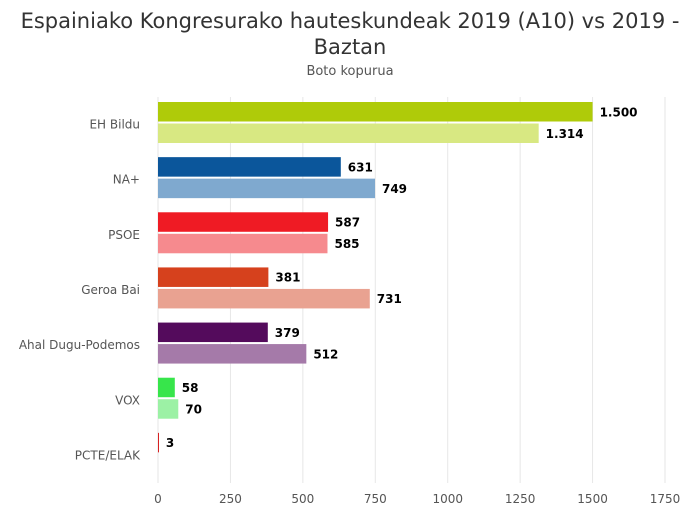 The width and height of the screenshot is (700, 525). I want to click on x-tick-label: 0, so click(158, 499).